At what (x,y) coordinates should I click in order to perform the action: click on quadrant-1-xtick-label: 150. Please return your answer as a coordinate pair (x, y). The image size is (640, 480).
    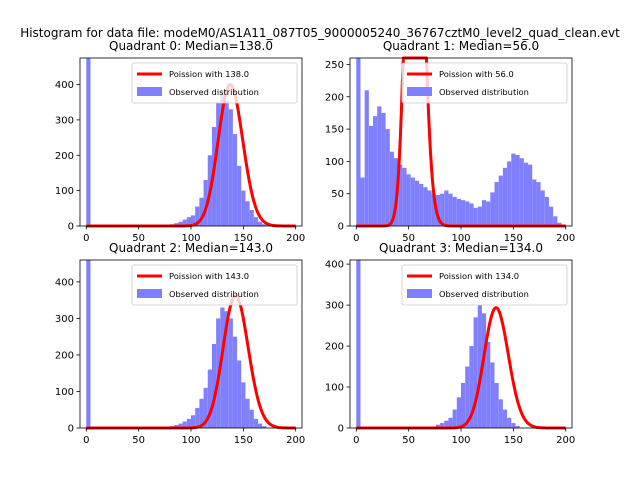
    Looking at the image, I should click on (513, 238).